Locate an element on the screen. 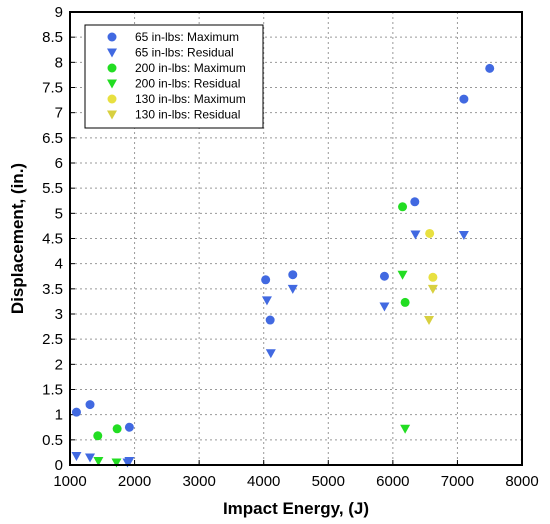 This screenshot has width=550, height=524. legend-label: 200 in-lbs: Residual is located at coordinates (187, 84).